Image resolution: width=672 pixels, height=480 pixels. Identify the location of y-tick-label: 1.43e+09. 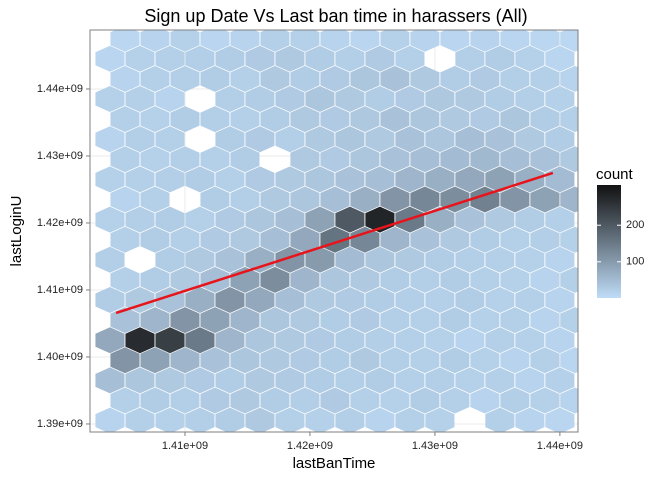
(60, 156).